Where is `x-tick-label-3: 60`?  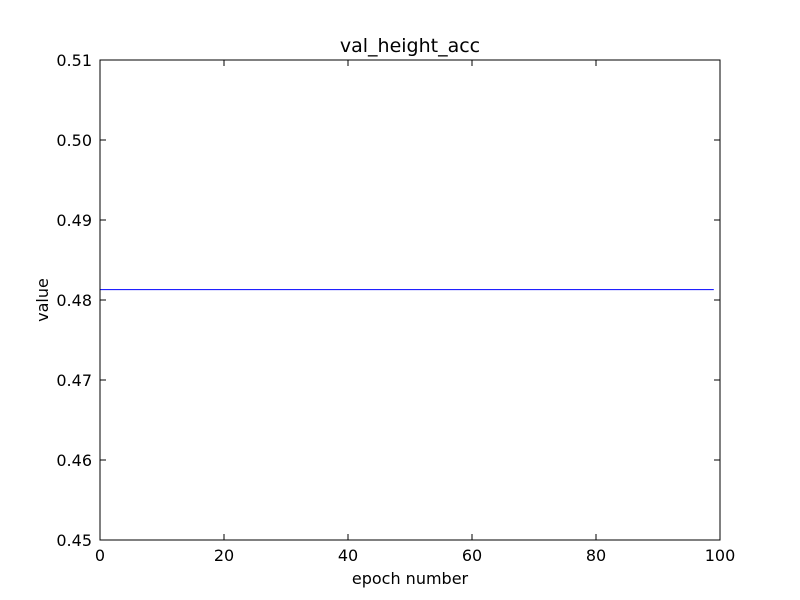 x-tick-label-3: 60 is located at coordinates (472, 555).